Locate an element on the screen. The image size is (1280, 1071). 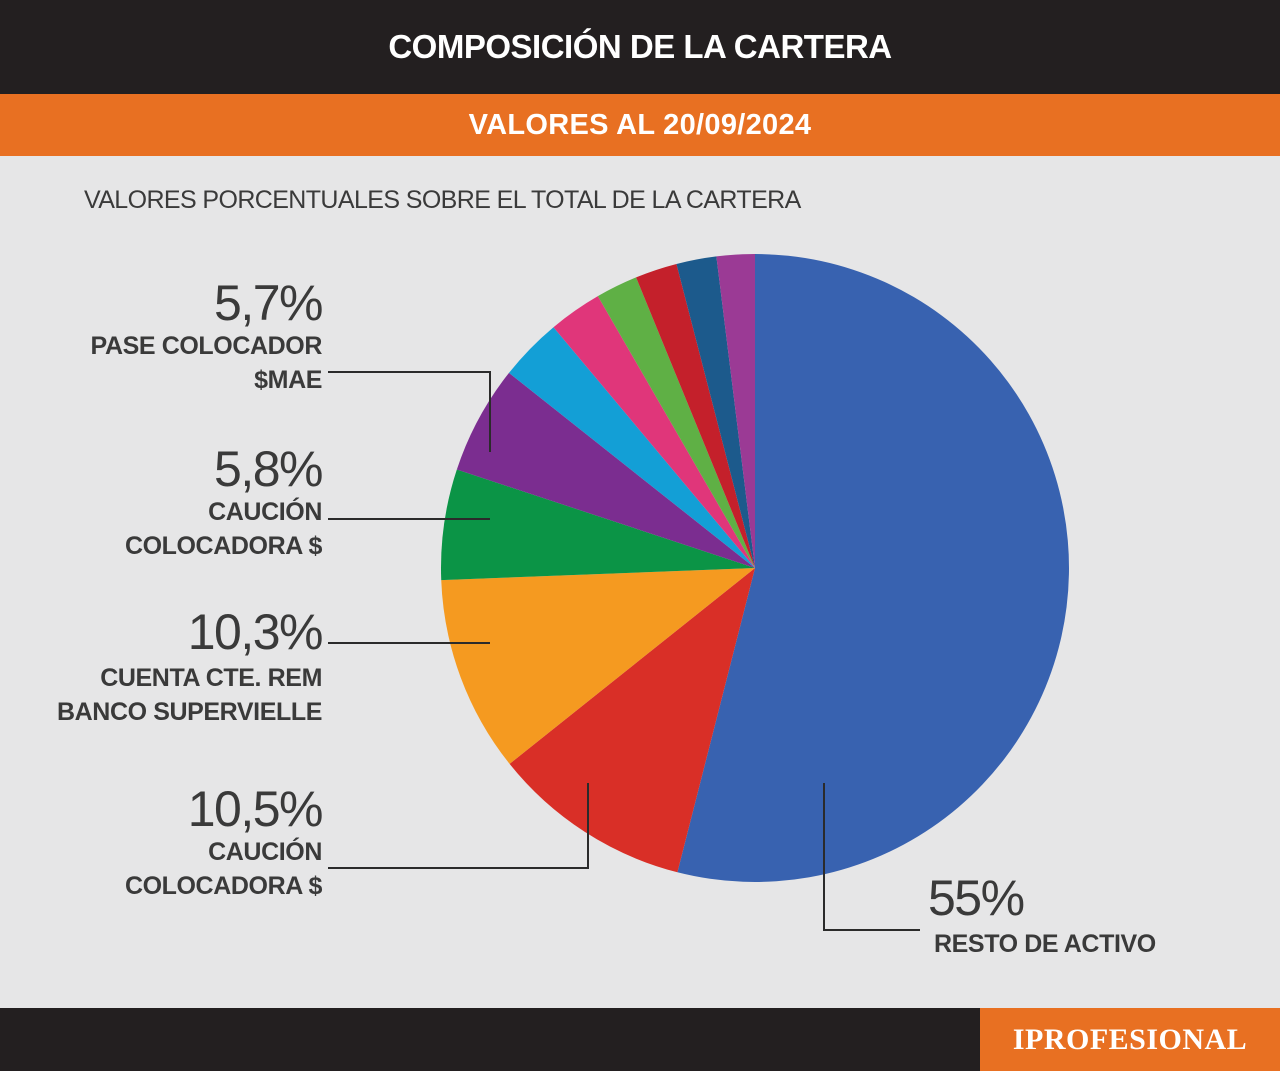
slice-label: CUENTA CTE. REM BANCO SUPERVIELLE is located at coordinates (171, 695).